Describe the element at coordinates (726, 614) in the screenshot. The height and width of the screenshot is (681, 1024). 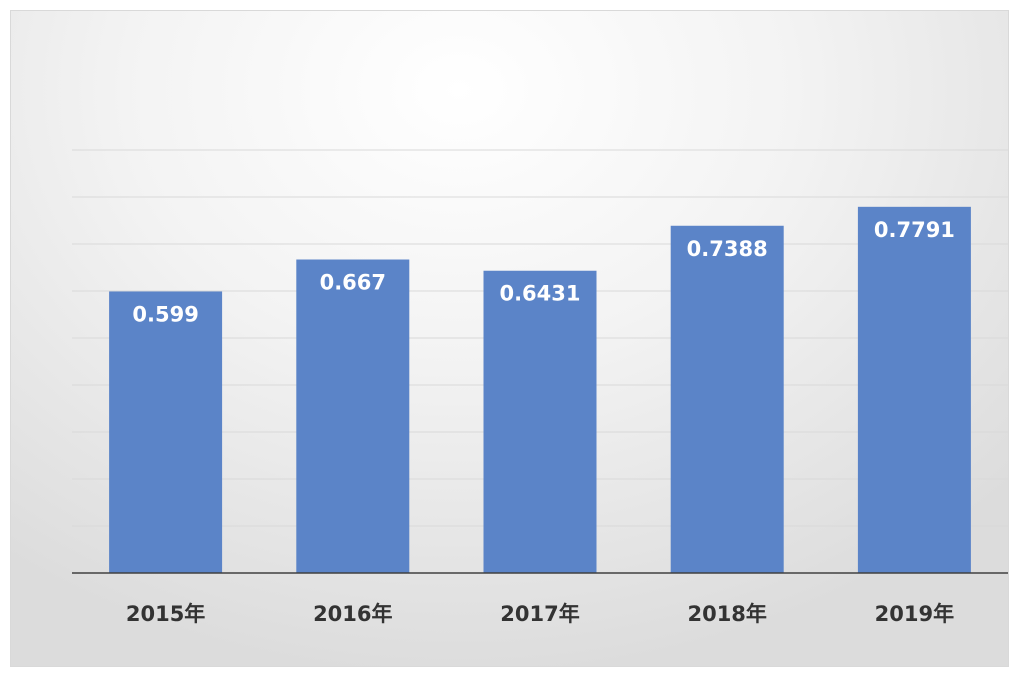
I see `x-tick-label: 2018年` at that location.